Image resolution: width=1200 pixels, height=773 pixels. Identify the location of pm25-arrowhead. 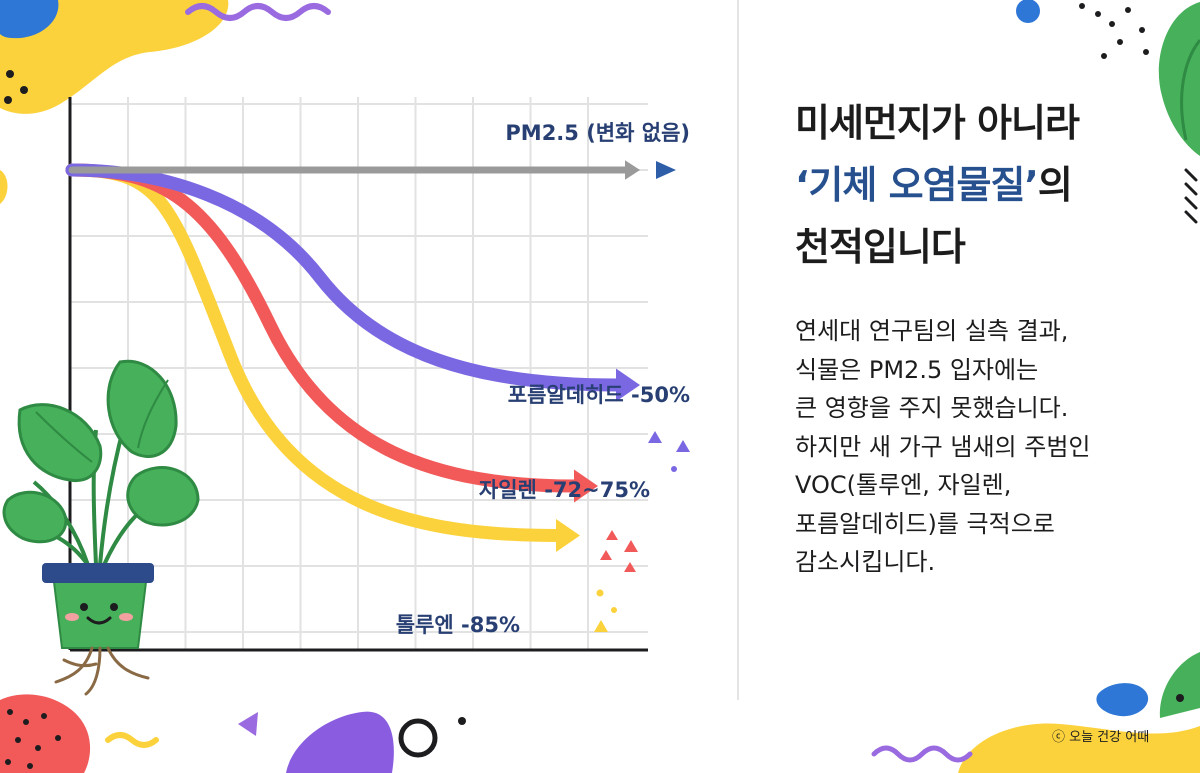
(632, 170).